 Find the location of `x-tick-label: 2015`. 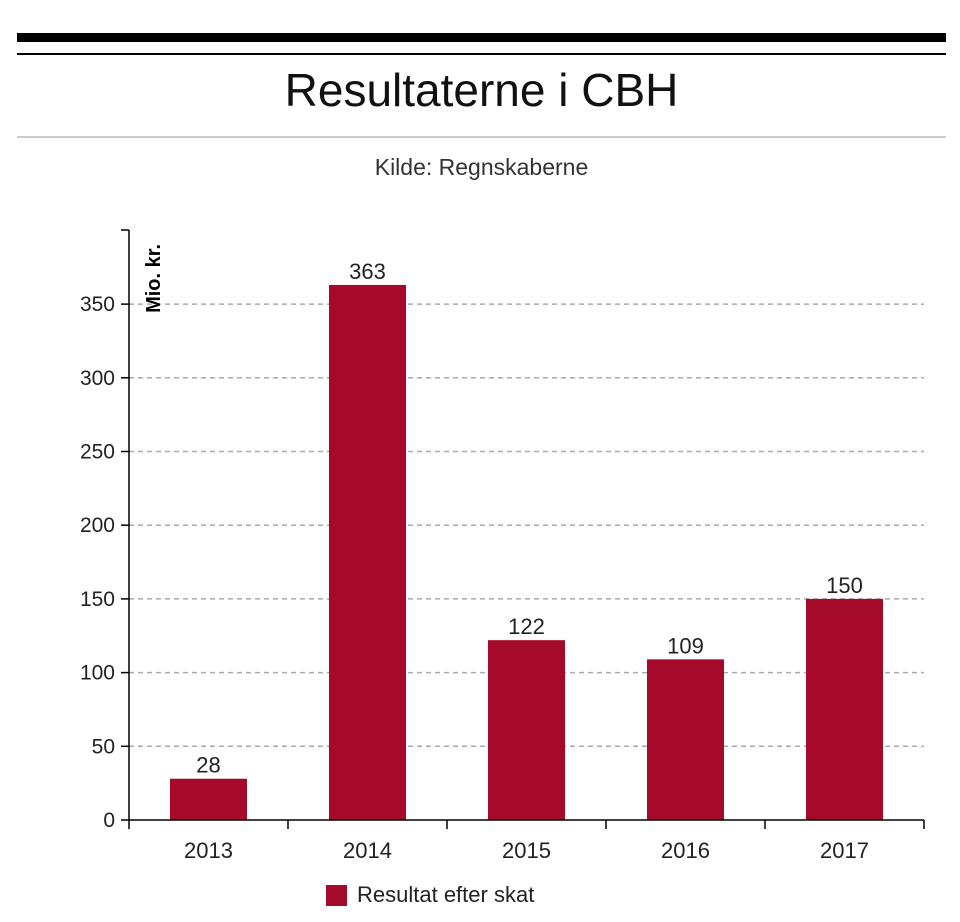

x-tick-label: 2015 is located at coordinates (526, 850).